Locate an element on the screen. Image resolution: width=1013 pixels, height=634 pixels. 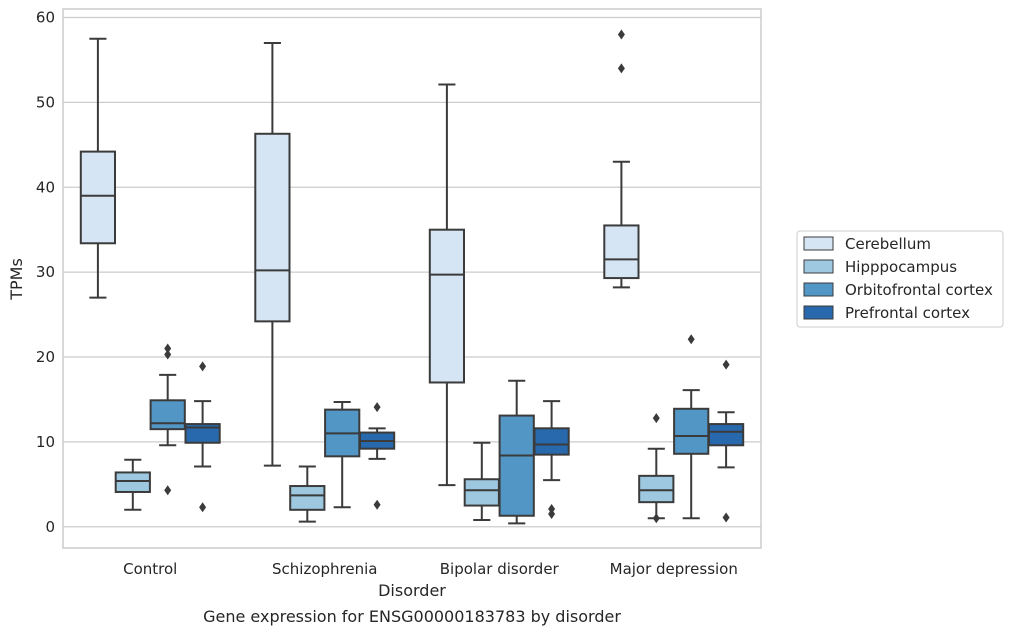
legend-label: Cerebellum is located at coordinates (888, 244).